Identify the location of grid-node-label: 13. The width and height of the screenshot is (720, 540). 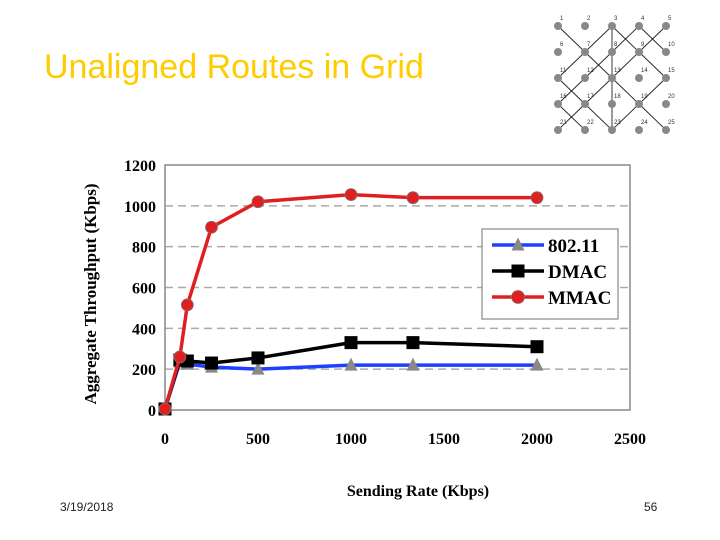
(617, 71).